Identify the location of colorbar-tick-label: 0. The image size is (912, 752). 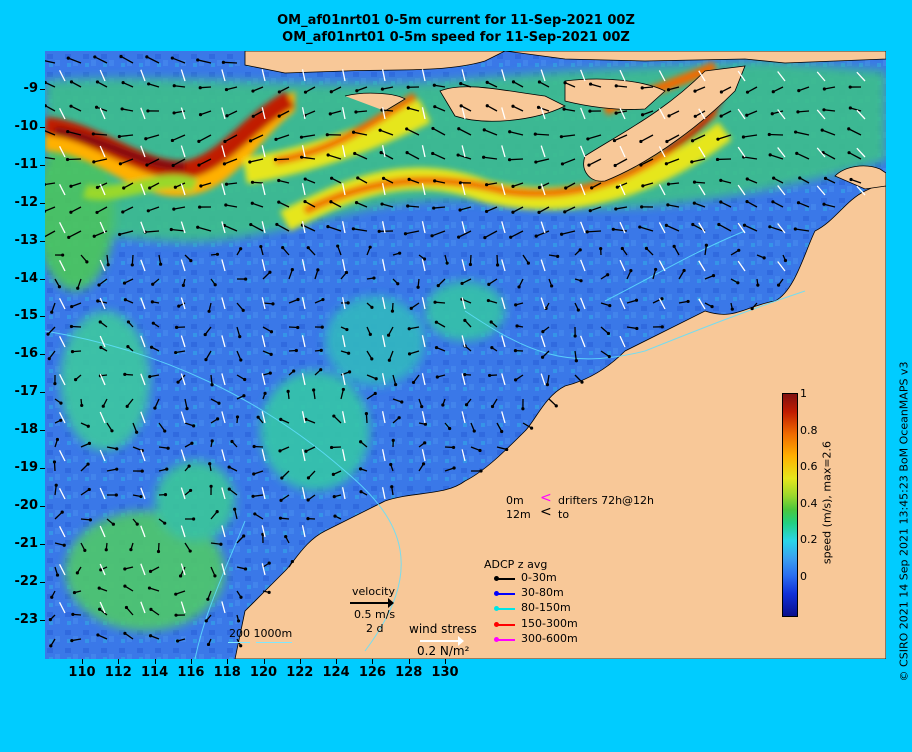
(803, 576).